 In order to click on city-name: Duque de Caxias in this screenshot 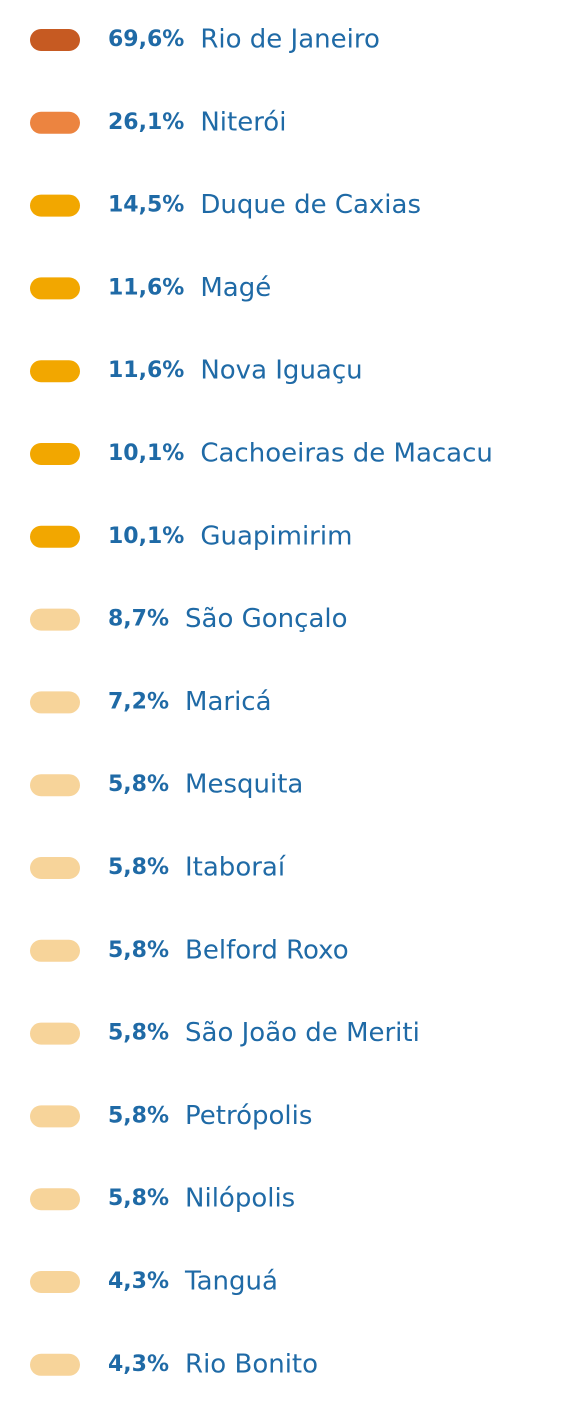, I will do `click(310, 205)`.